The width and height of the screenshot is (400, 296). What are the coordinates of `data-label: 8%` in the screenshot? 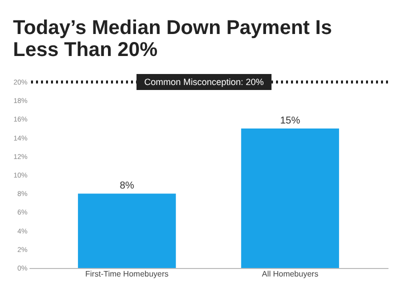 It's located at (127, 186).